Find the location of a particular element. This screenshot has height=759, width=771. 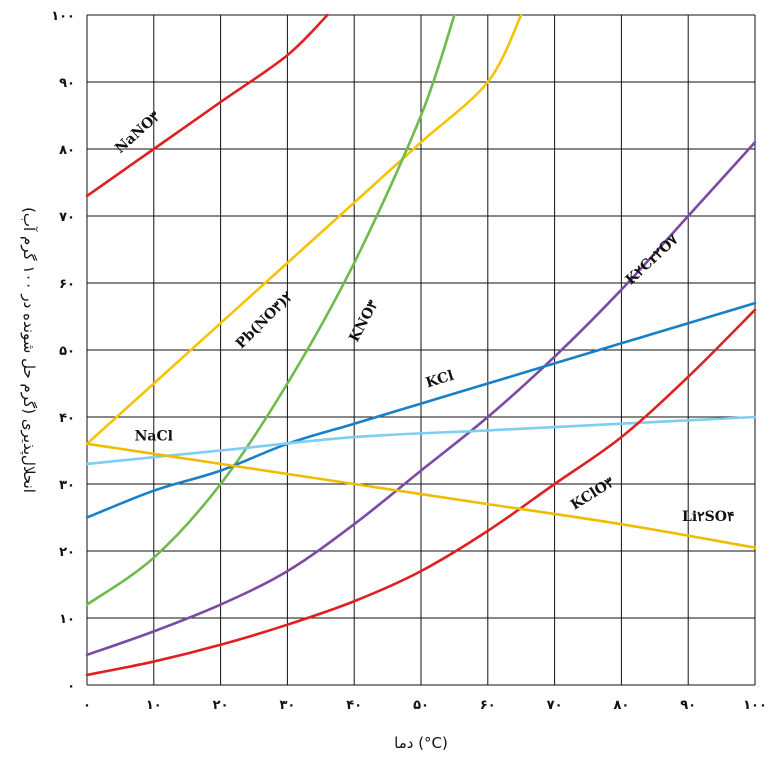

x-tick-label-0: ۰ is located at coordinates (87, 705).